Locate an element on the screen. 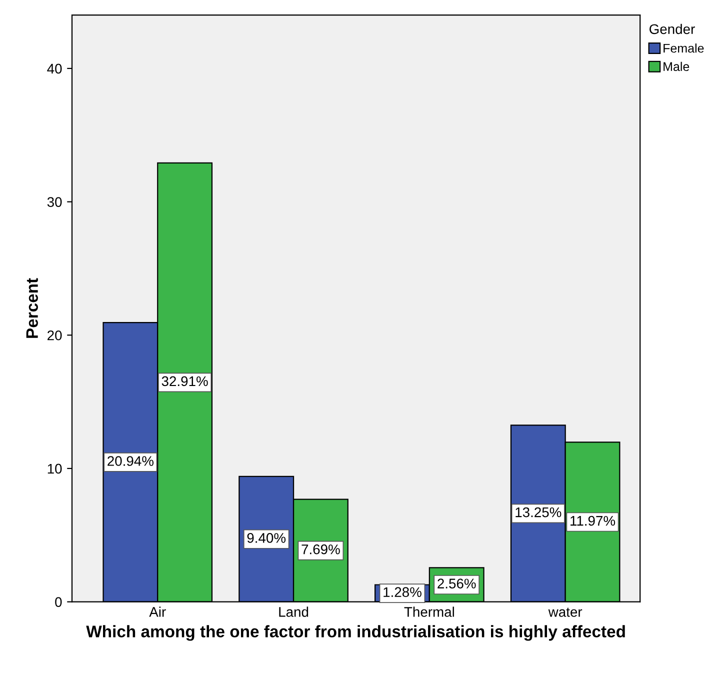  x-axis-title: Which among the one factor from industrialisation is highly affected is located at coordinates (355, 633).